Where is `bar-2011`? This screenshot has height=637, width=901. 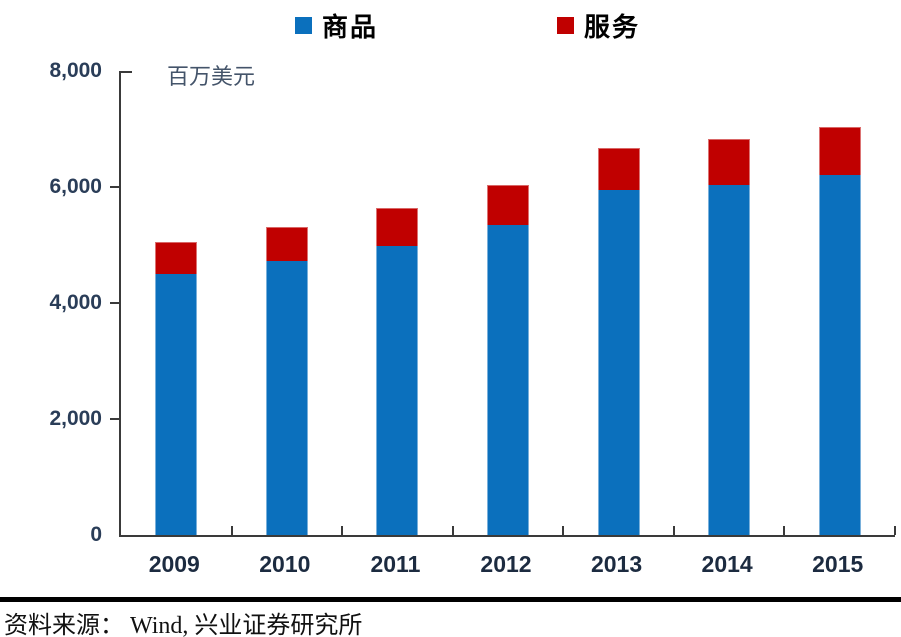 bar-2011 is located at coordinates (397, 371).